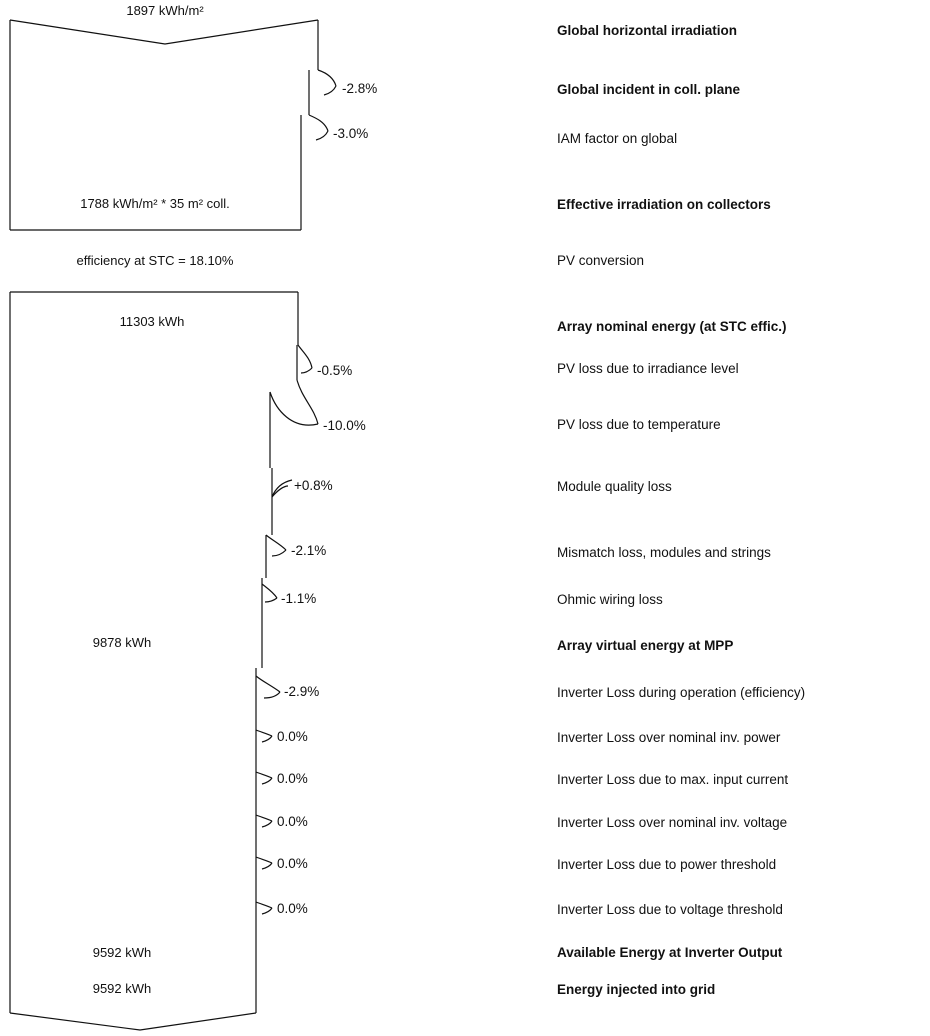 Image resolution: width=930 pixels, height=1036 pixels. What do you see at coordinates (350, 133) in the screenshot?
I see `loss-percent: -3.0%` at bounding box center [350, 133].